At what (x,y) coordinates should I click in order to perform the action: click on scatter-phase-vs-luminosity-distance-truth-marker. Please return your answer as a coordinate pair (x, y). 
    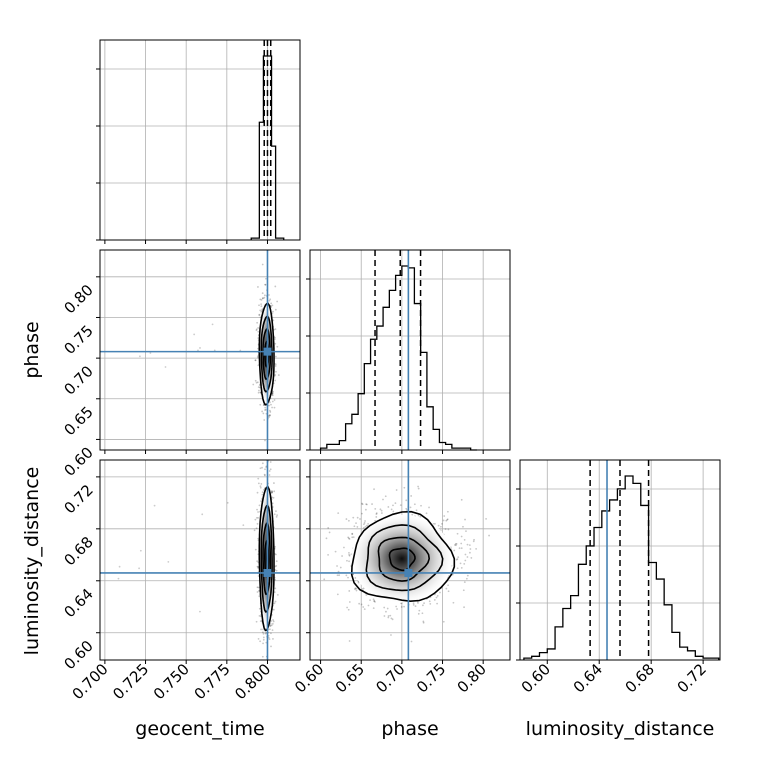
    Looking at the image, I should click on (408, 572).